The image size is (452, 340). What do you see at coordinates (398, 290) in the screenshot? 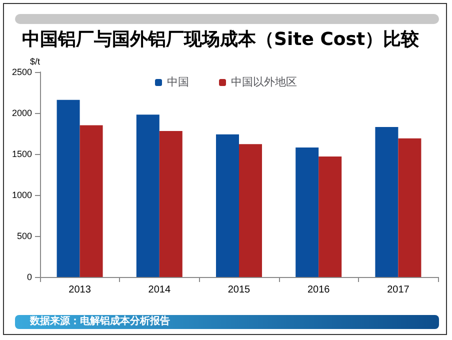
I see `x-tick-label: 2017` at bounding box center [398, 290].